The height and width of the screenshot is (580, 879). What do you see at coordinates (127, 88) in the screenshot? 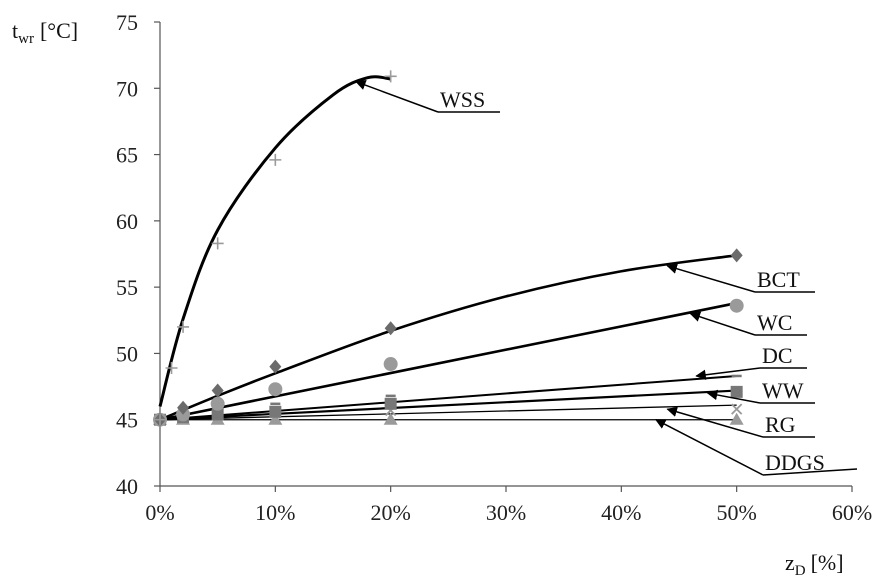
I see `y-tick-label: 70` at bounding box center [127, 88].